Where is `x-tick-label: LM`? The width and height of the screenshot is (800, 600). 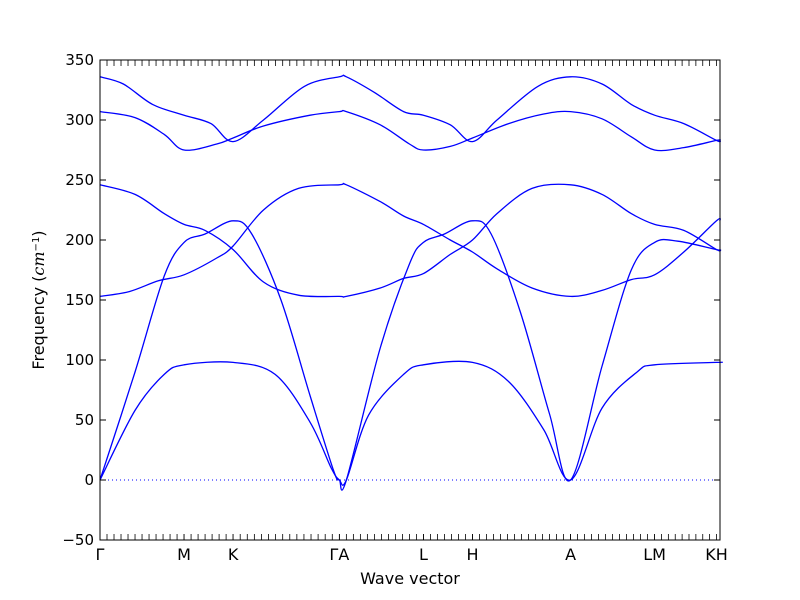 x-tick-label: LM is located at coordinates (654, 554).